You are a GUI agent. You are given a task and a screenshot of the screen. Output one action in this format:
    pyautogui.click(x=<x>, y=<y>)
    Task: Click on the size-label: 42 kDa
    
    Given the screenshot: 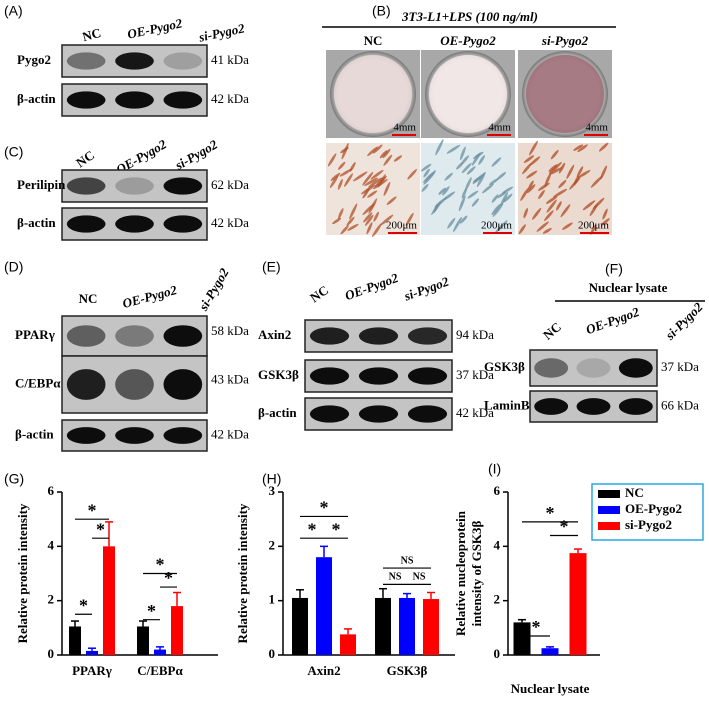 What is the action you would take?
    pyautogui.click(x=230, y=222)
    